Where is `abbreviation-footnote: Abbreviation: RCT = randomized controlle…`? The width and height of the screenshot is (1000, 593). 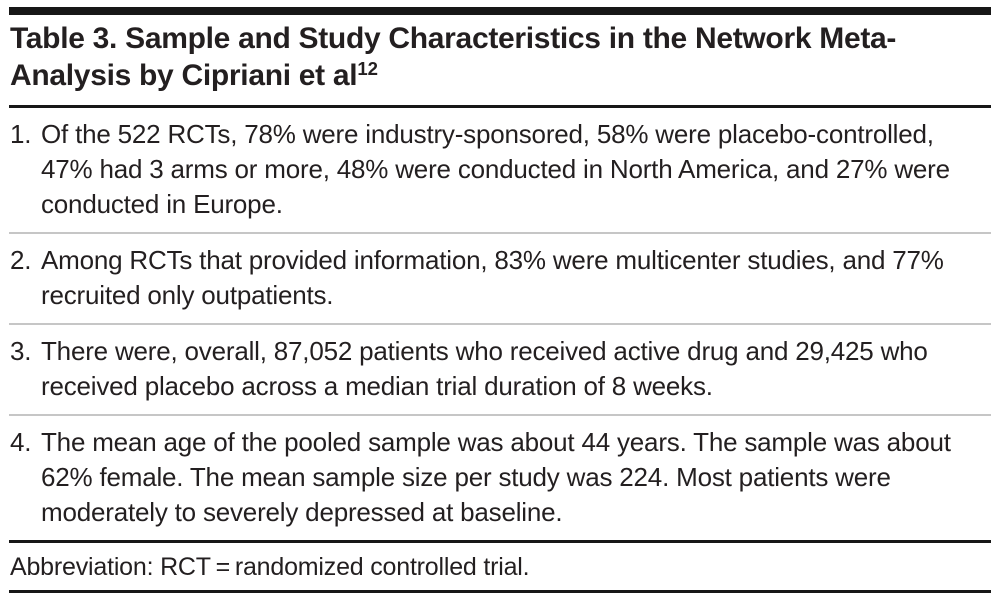
abbreviation-footnote: Abbreviation: RCT = randomized controlle… is located at coordinates (270, 567).